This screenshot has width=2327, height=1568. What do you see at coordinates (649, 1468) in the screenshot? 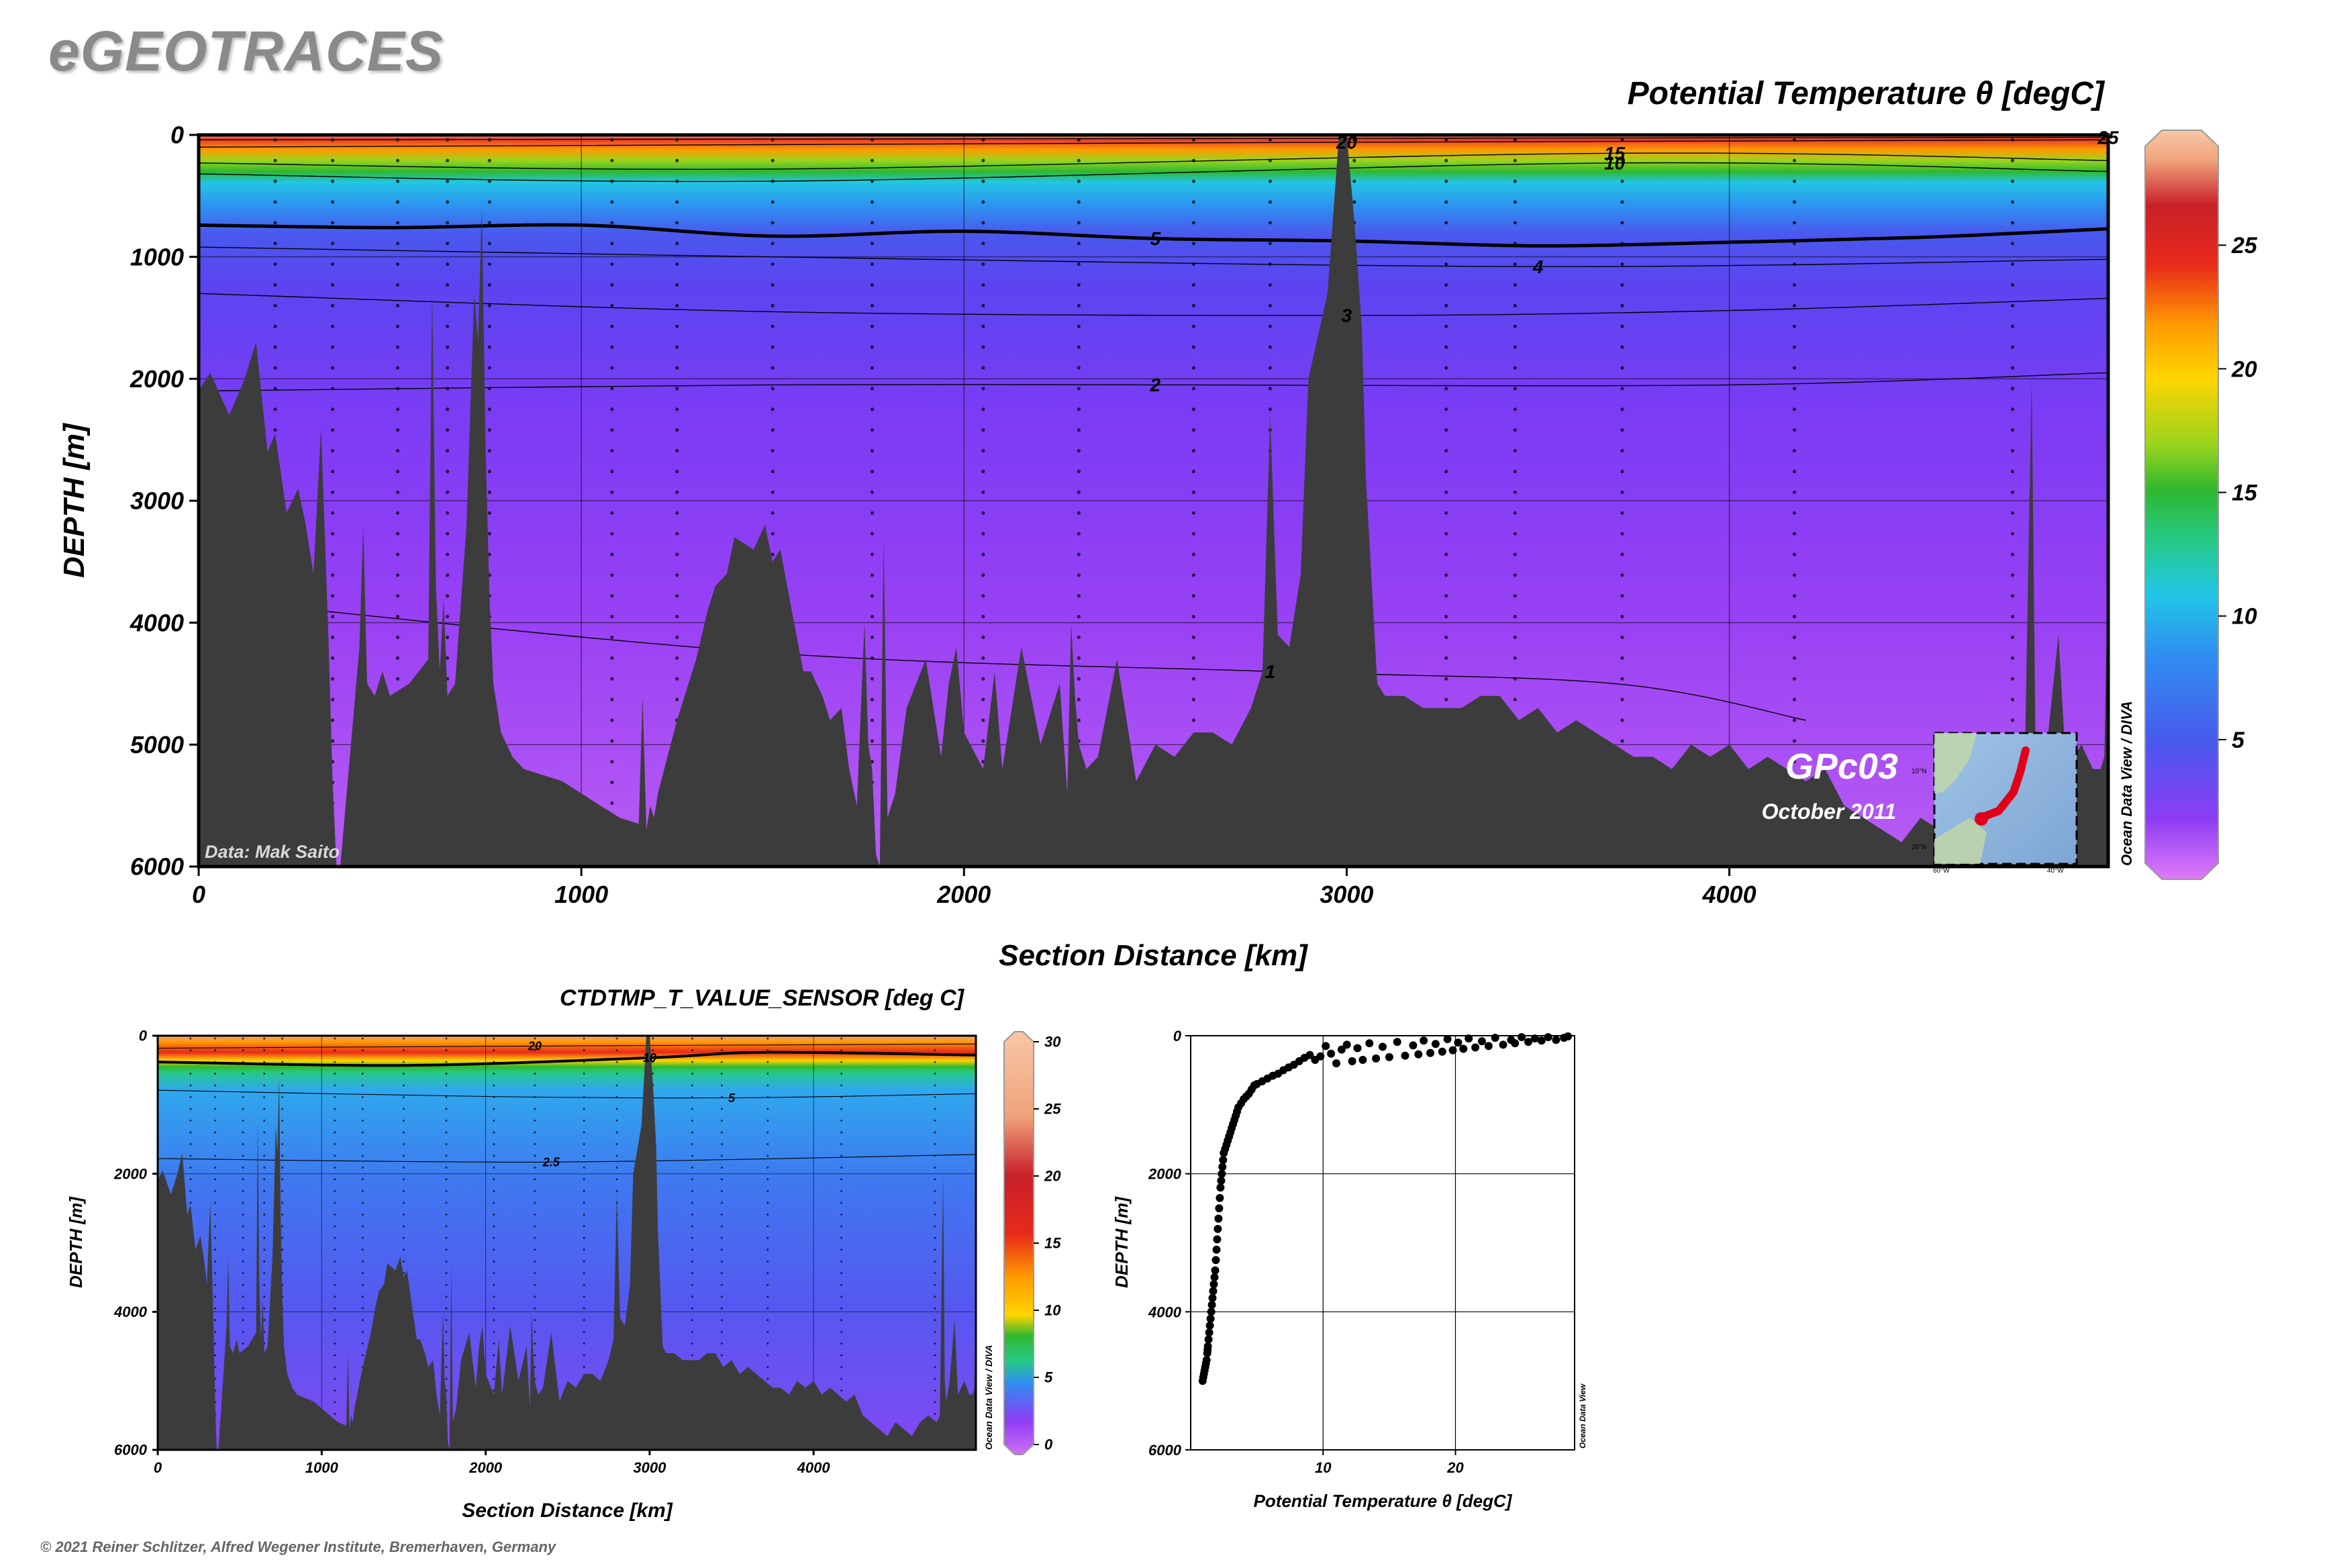
I see `sensor-x-tick-label: 3000` at bounding box center [649, 1468].